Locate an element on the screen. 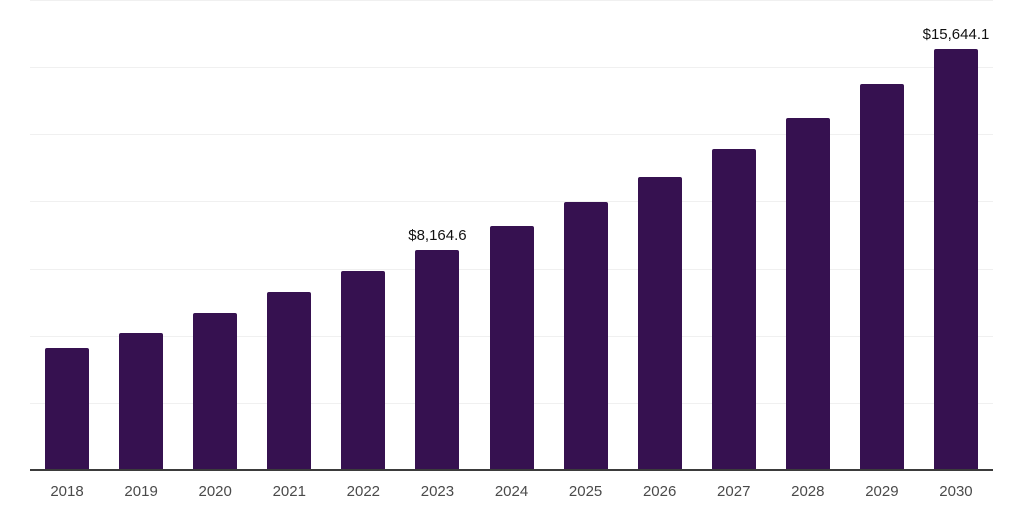 This screenshot has height=512, width=1024. x-tick-2022: 2022 is located at coordinates (363, 491).